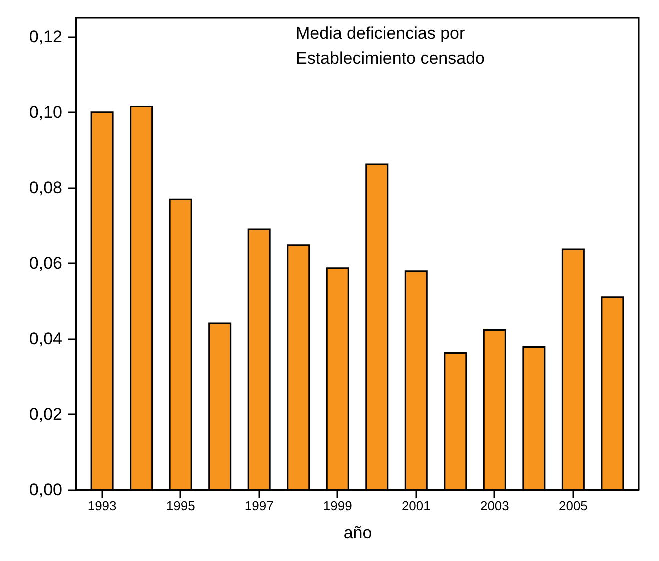 This screenshot has height=561, width=659. What do you see at coordinates (45, 36) in the screenshot?
I see `y-tick-label: 0,12` at bounding box center [45, 36].